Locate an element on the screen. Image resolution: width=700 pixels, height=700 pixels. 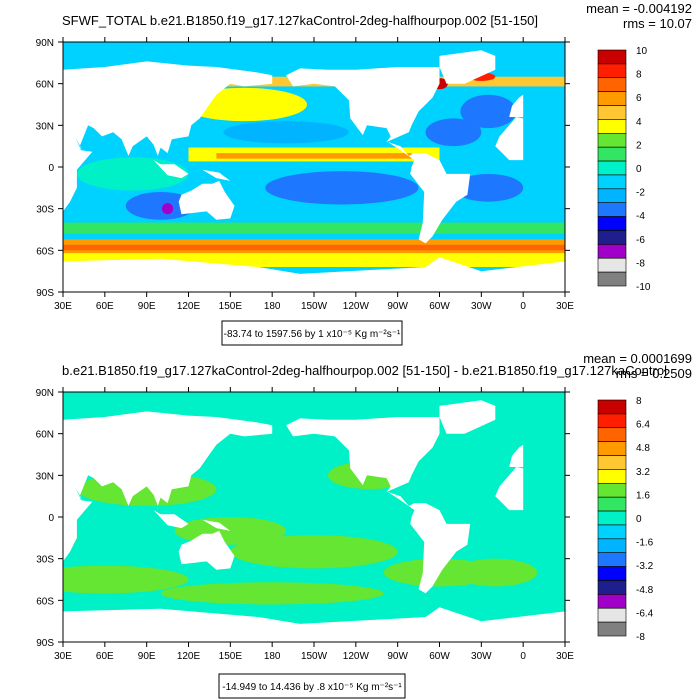
panel1-info-box: -83.74 to 1597.56 by 1 x10⁻⁵ Kg m⁻²s⁻¹ is located at coordinates (312, 333).